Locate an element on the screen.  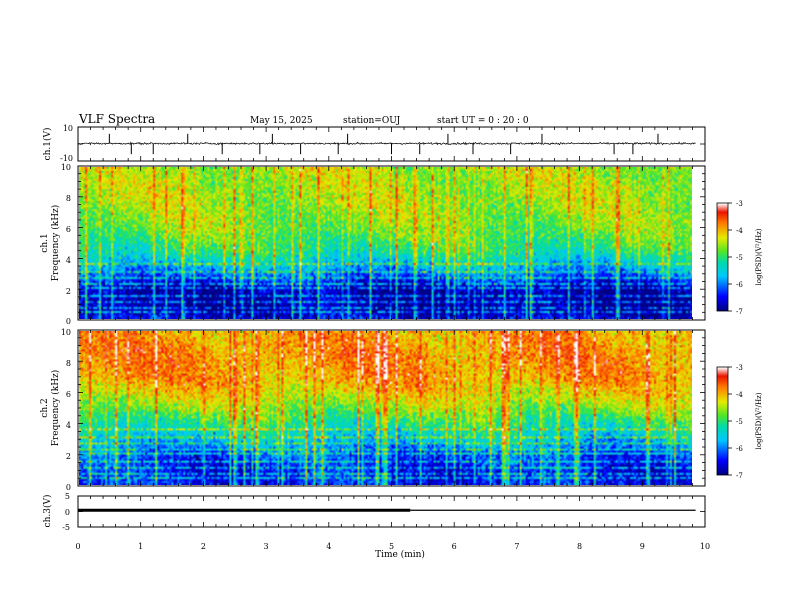
time-tick-label: 7 is located at coordinates (516, 546).